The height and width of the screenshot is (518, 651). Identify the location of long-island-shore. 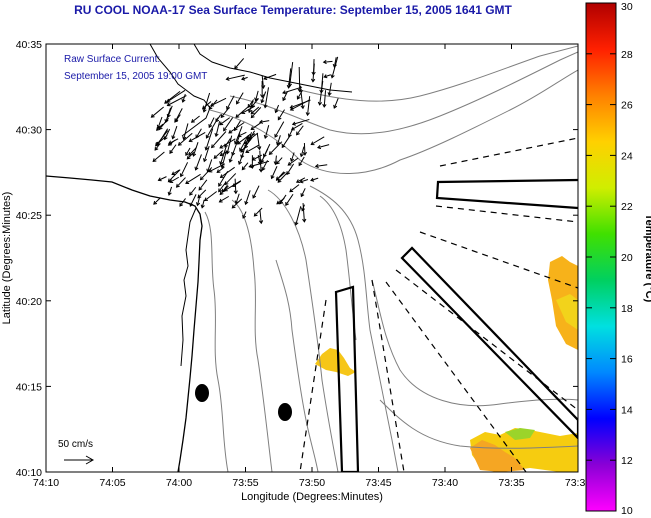
(273, 68).